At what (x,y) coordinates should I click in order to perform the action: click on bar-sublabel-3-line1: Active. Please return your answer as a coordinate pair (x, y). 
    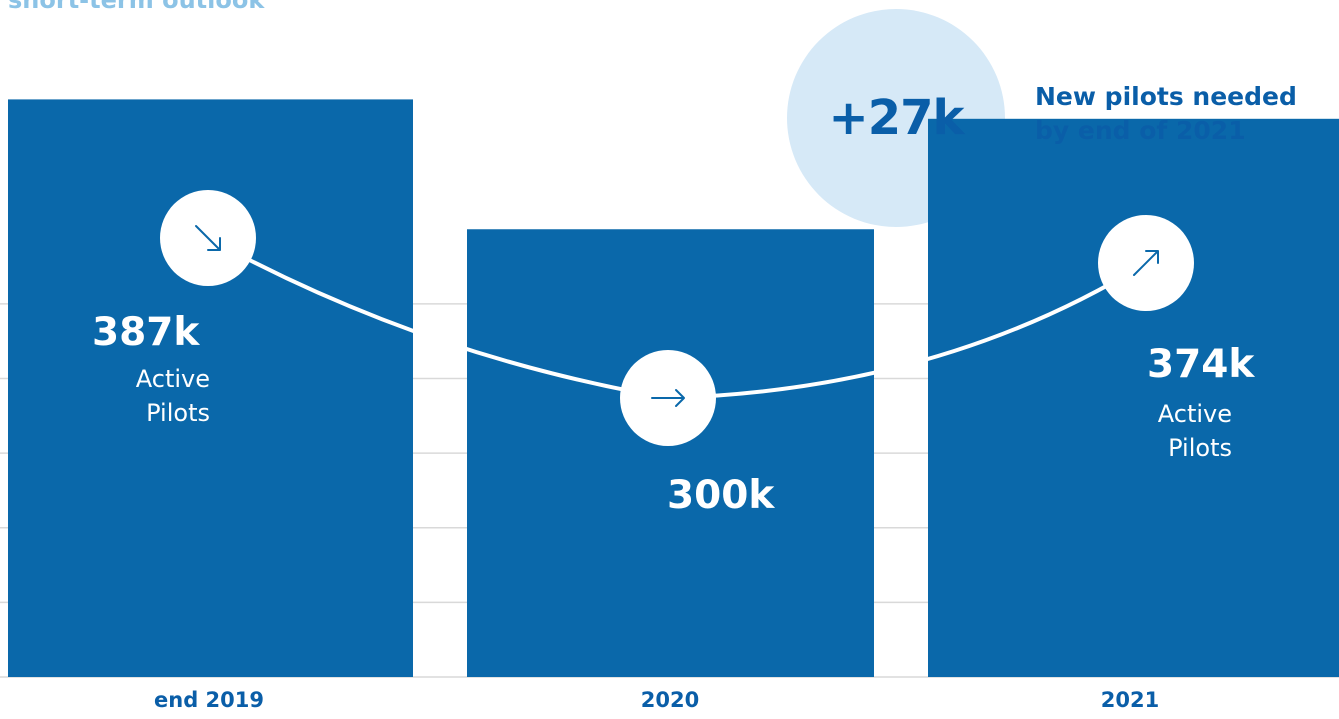
    Looking at the image, I should click on (1194, 414).